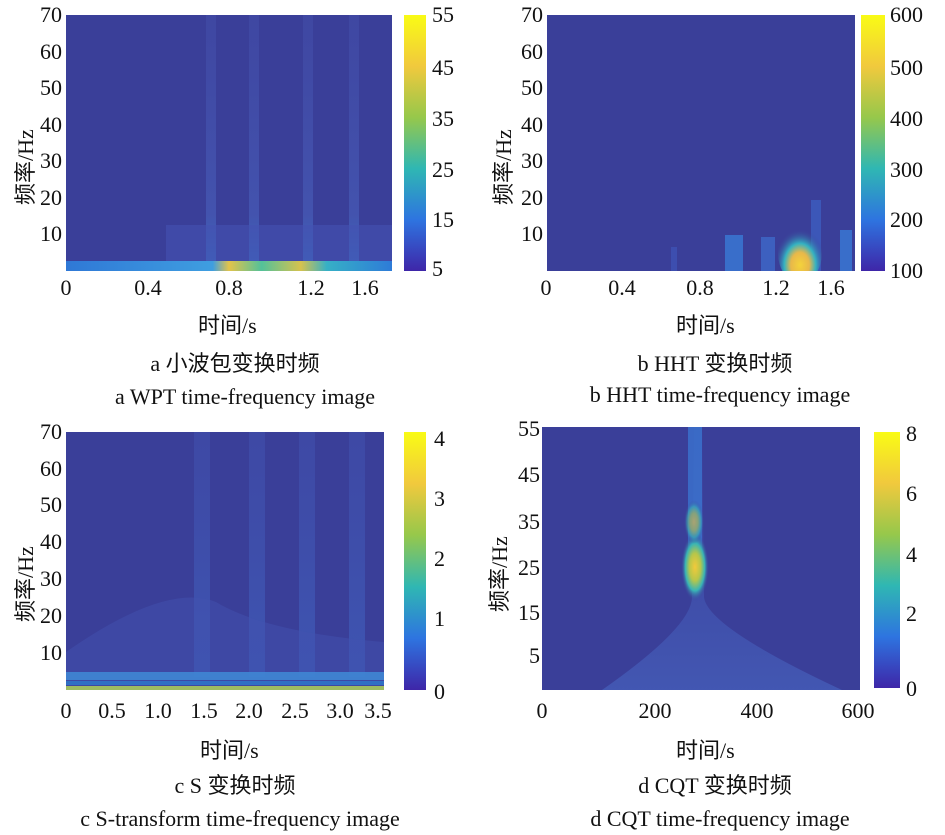 Image resolution: width=945 pixels, height=835 pixels. Describe the element at coordinates (51, 652) in the screenshot. I see `c-ytick-10: 10` at that location.